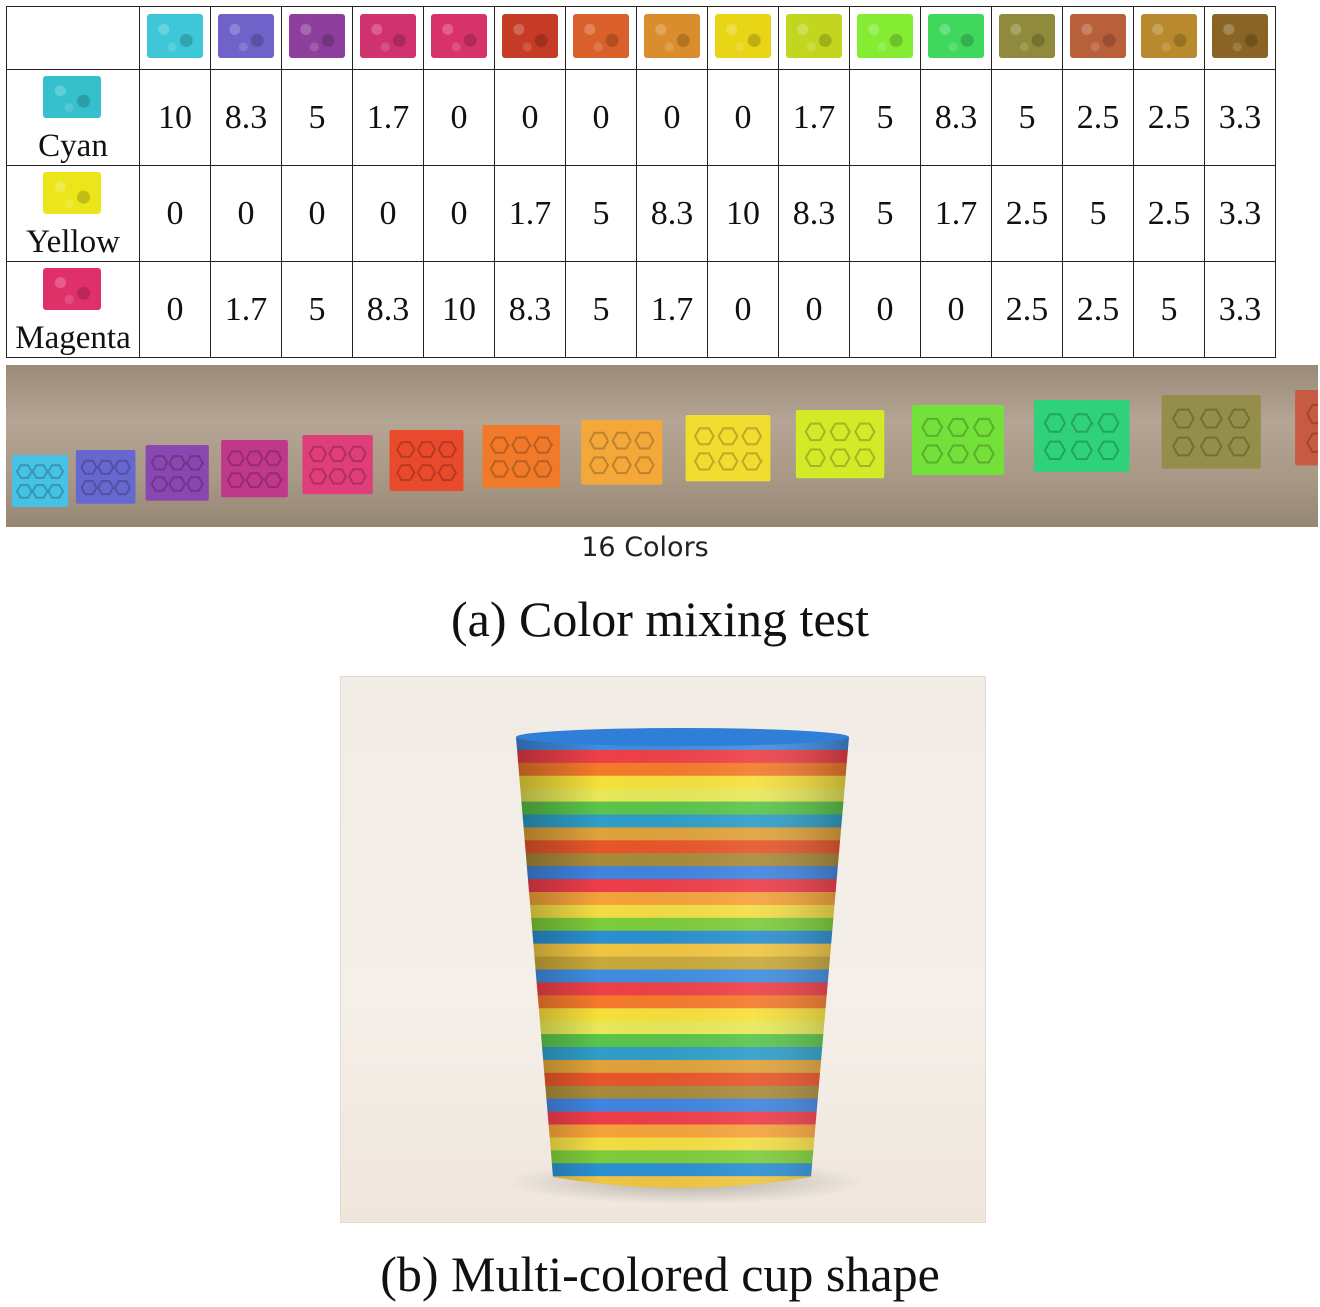 The image size is (1320, 1307). What do you see at coordinates (641, 38) in the screenshot?
I see `swatch-header-row` at bounding box center [641, 38].